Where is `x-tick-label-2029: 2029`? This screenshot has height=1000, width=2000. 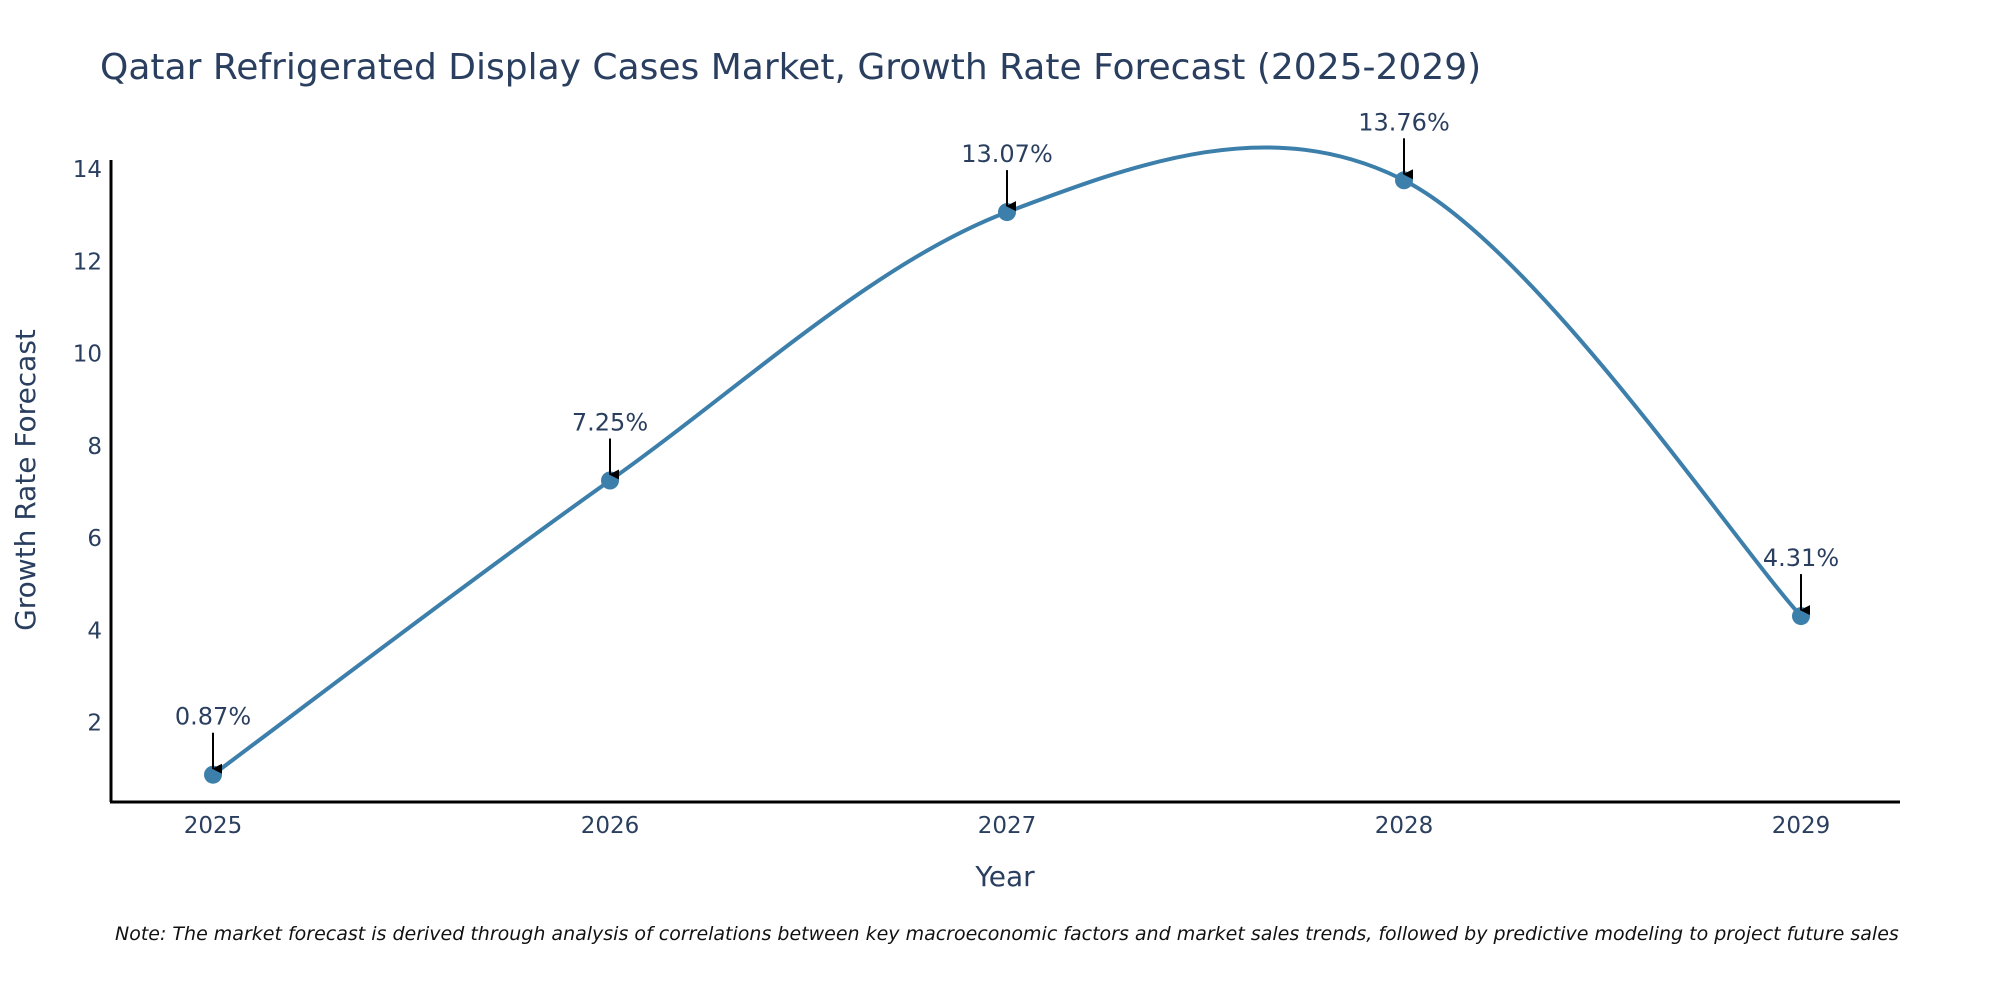
x-tick-label-2029: 2029 is located at coordinates (1801, 826).